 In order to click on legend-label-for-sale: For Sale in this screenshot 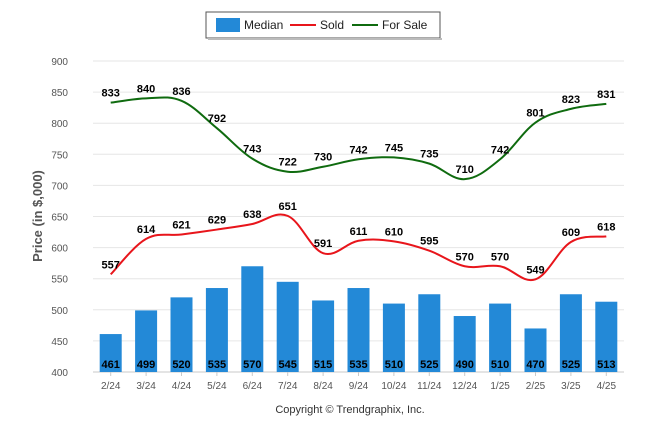, I will do `click(405, 25)`.